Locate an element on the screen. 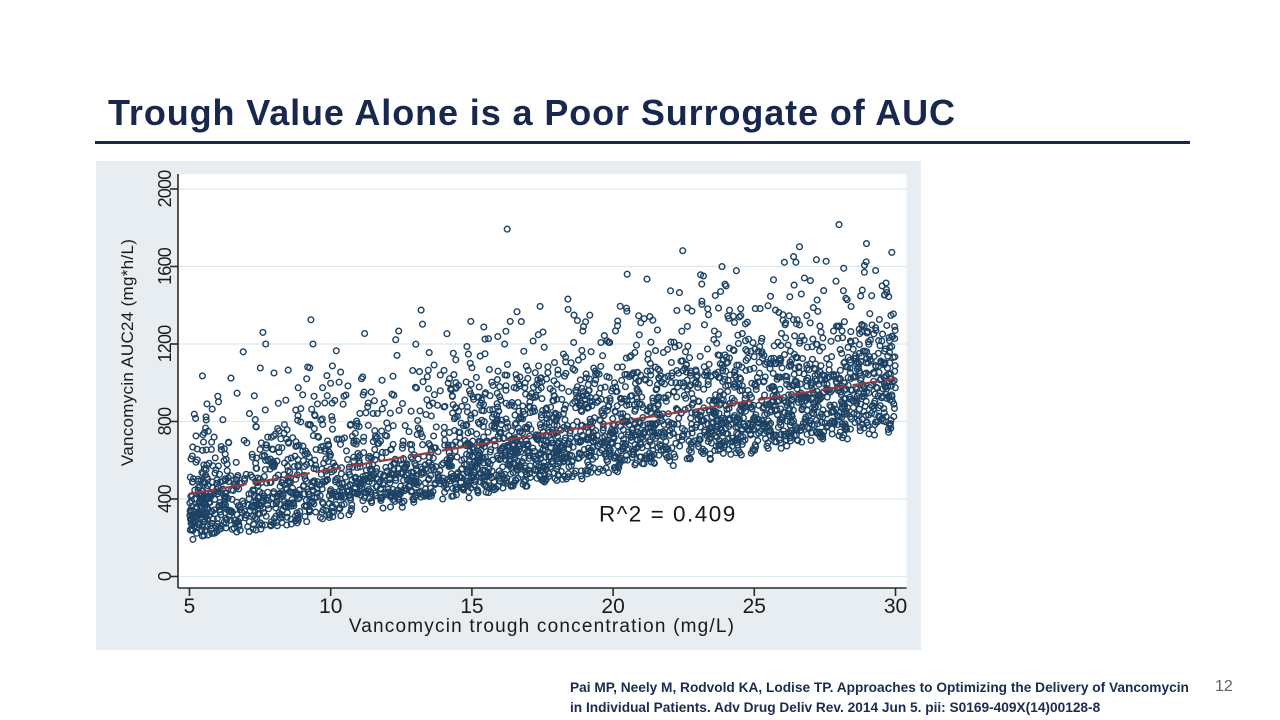 The width and height of the screenshot is (1280, 720). svg-text: 5 is located at coordinates (190, 606).